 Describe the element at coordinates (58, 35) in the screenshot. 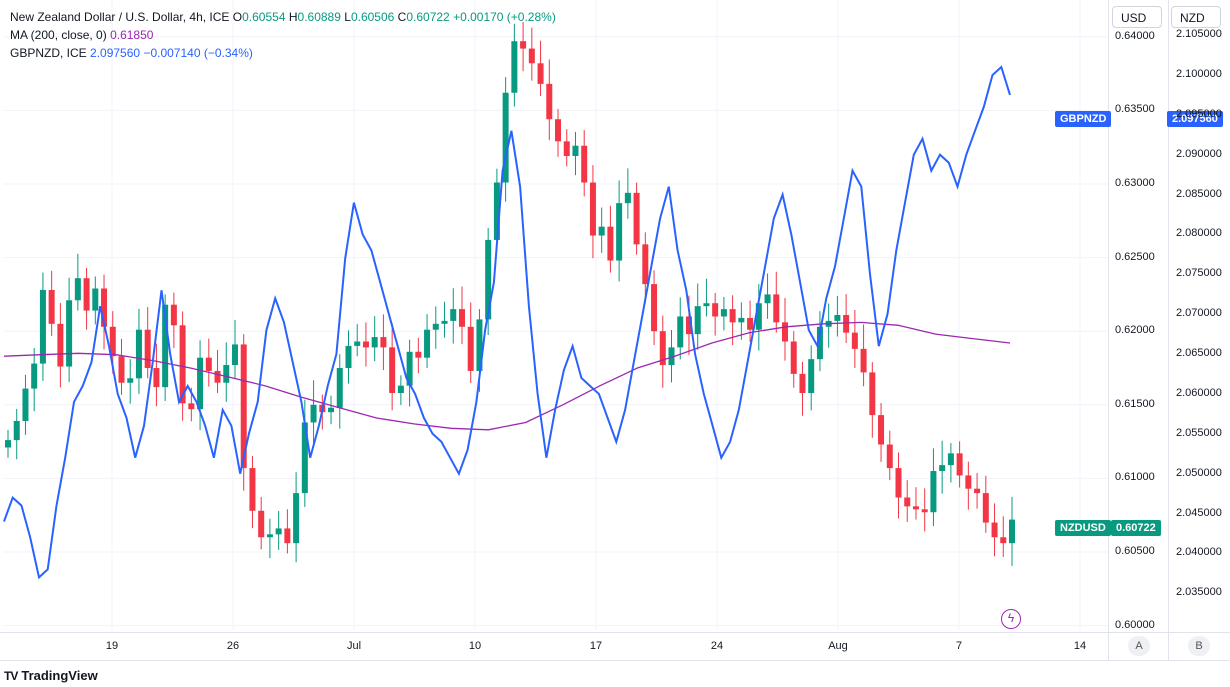

I see `ma-label: MA (200, close, 0)` at that location.